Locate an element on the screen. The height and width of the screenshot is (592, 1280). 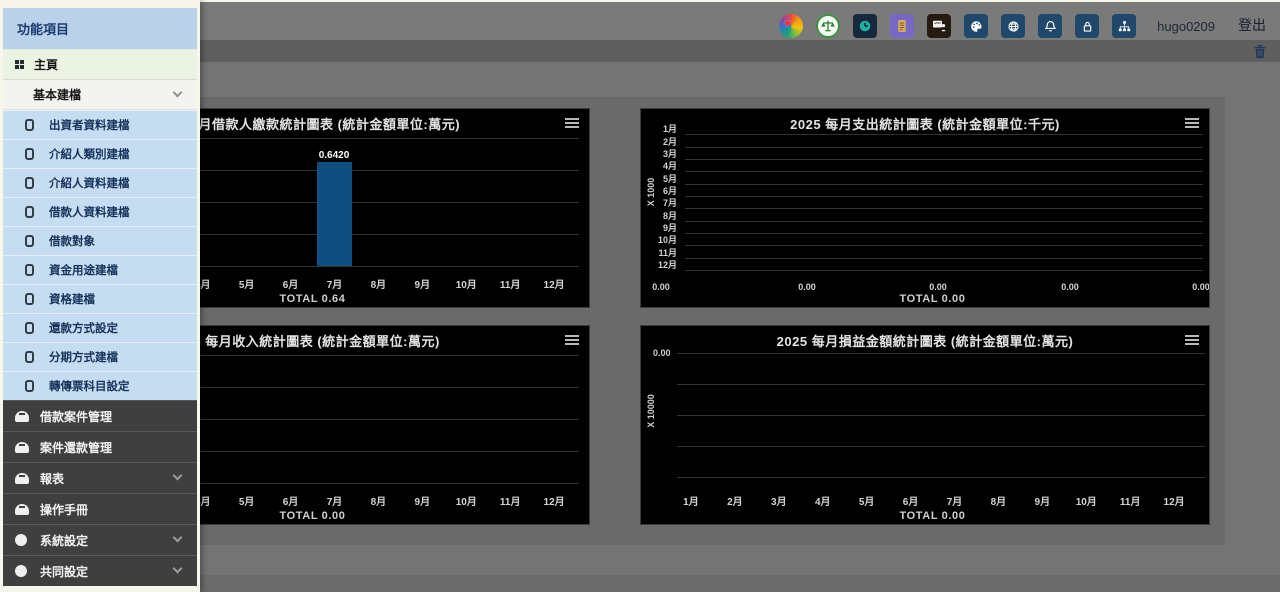
wreath-logo-icon: ♥ is located at coordinates (791, 26).